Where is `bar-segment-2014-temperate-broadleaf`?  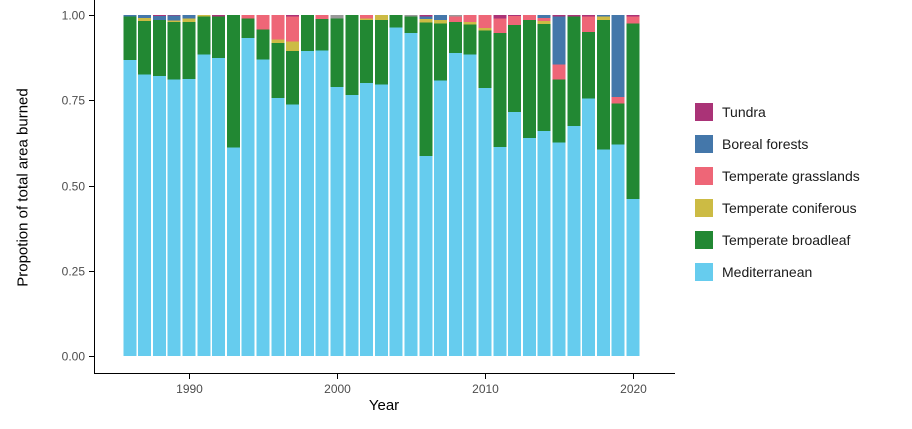
bar-segment-2014-temperate-broadleaf is located at coordinates (544, 77).